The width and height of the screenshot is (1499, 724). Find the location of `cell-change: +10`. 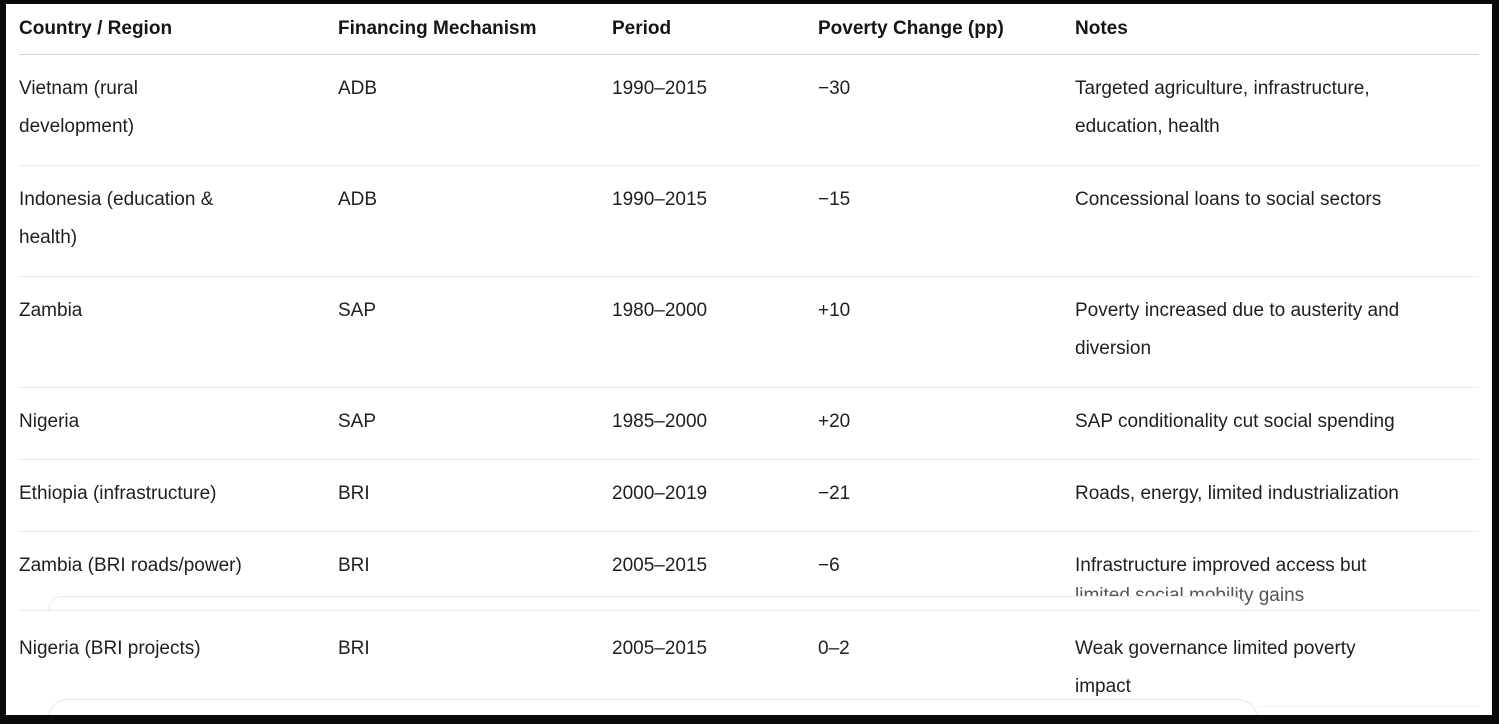

cell-change: +10 is located at coordinates (834, 310).